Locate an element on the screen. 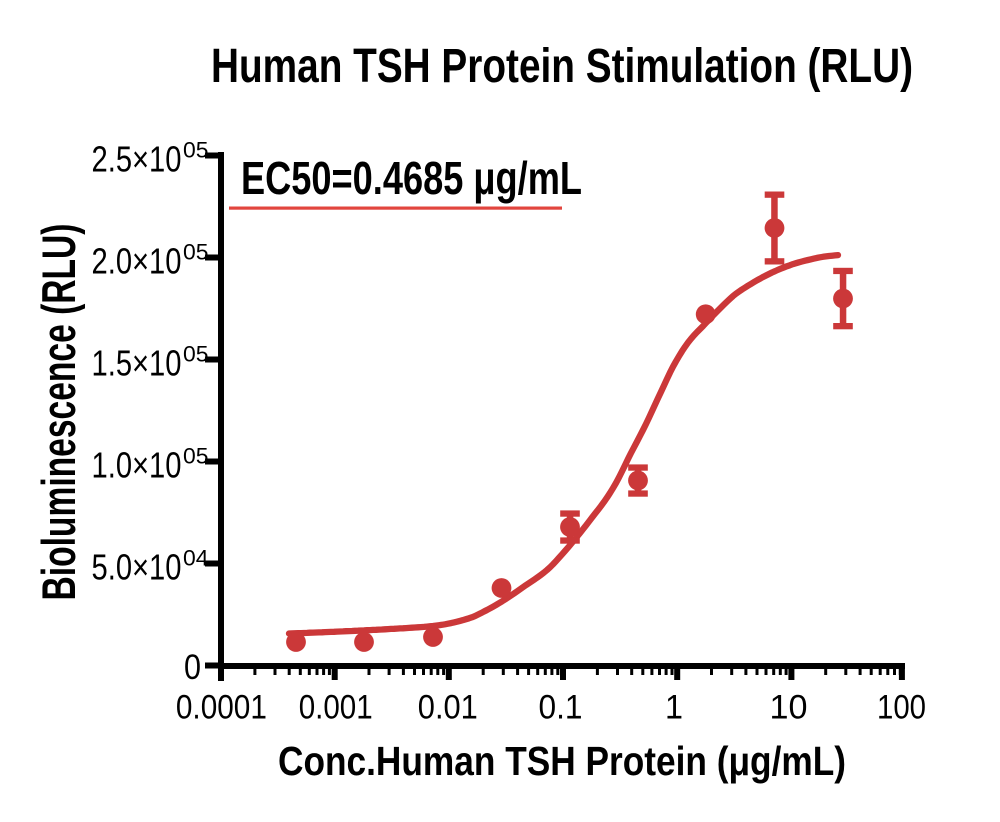 The image size is (1000, 822). svg-text: 0.001 is located at coordinates (336, 708).